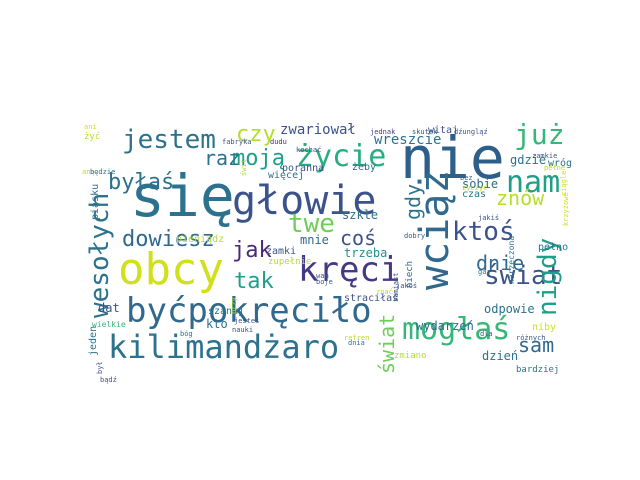 The image size is (640, 480). Describe the element at coordinates (407, 140) in the screenshot. I see `cloud-word: wreszcie` at that location.